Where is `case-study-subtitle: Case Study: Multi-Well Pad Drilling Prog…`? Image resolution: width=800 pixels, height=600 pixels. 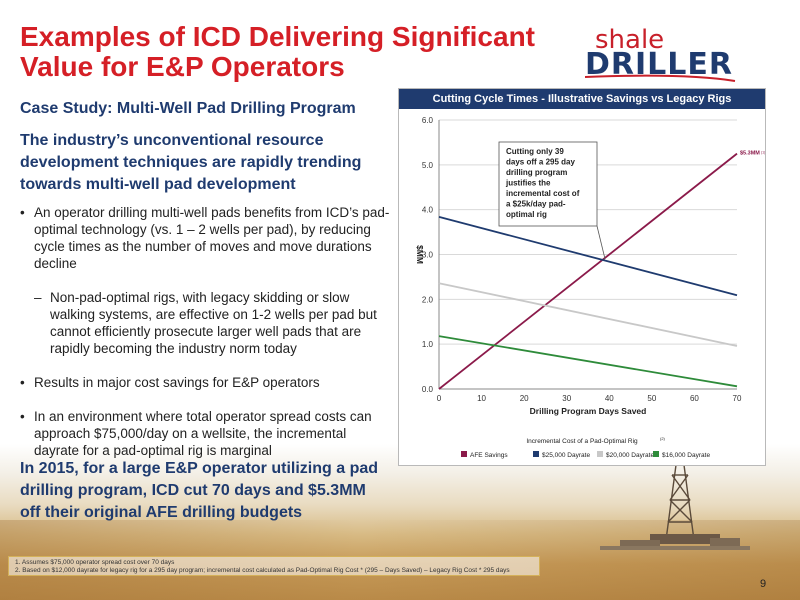 case-study-subtitle: Case Study: Multi-Well Pad Drilling Prog… is located at coordinates (188, 108).